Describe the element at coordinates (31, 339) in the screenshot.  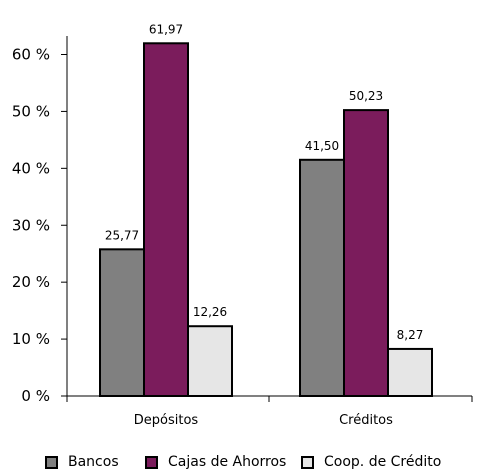
I see `y-tick-label: 10 %` at that location.